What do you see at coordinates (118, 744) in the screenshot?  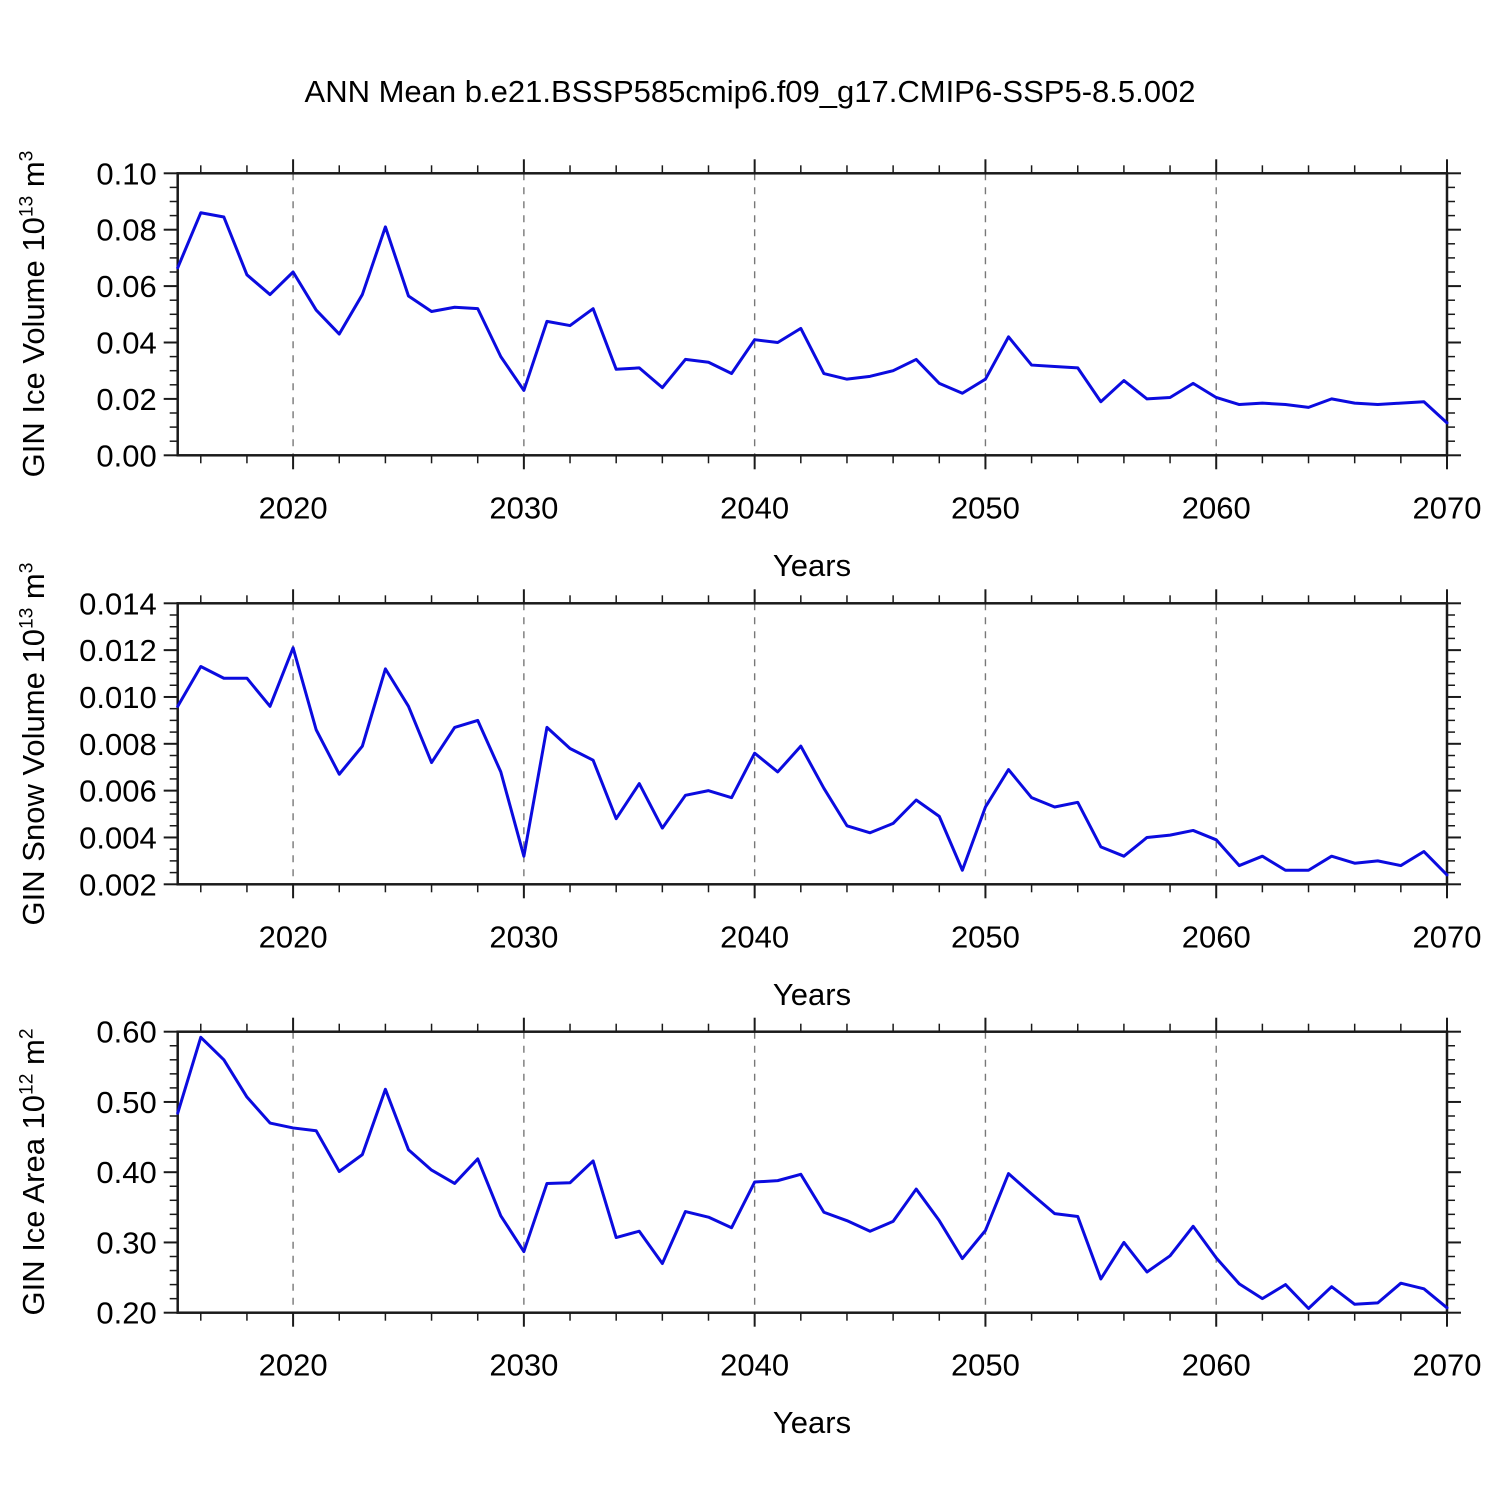 I see `y-tick-label: 0.008` at bounding box center [118, 744].